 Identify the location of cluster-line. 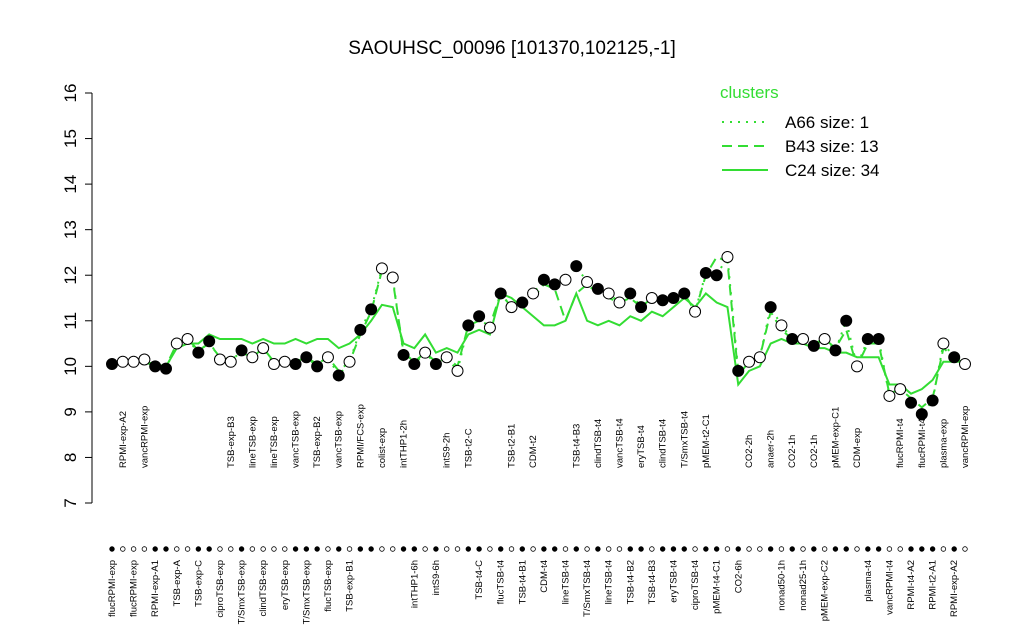
(538, 342).